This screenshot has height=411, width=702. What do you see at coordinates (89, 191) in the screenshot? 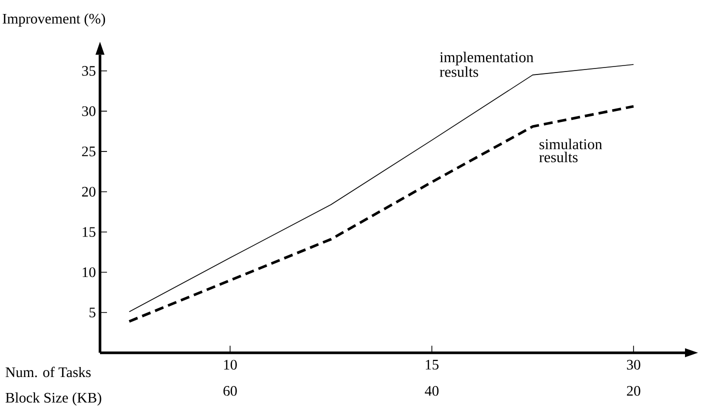
I see `y-tick-label: 20` at bounding box center [89, 191].